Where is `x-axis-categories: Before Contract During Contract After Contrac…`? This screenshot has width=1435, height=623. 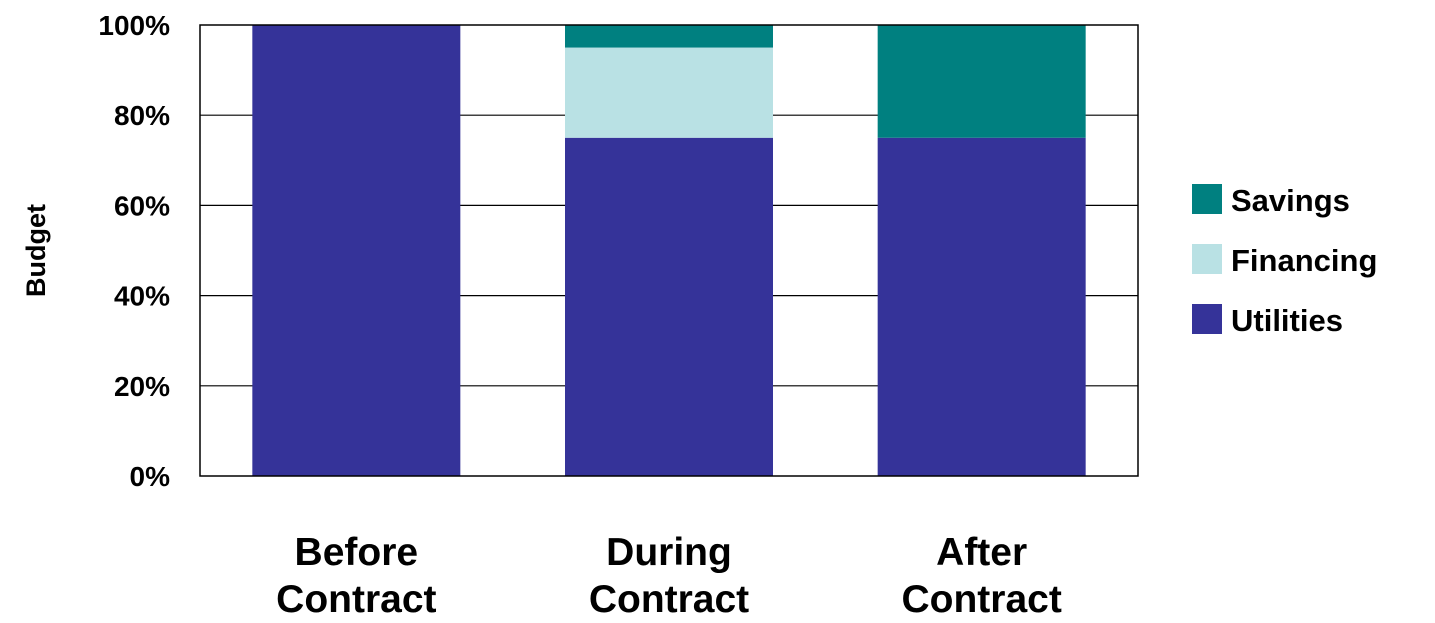 x-axis-categories: Before Contract During Contract After Contrac… is located at coordinates (669, 576).